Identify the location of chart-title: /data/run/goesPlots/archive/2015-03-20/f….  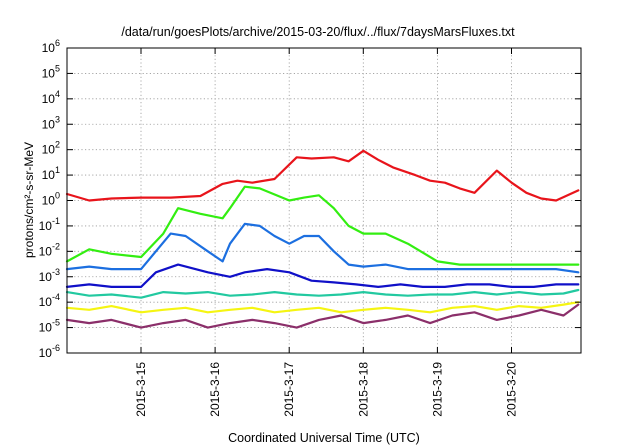
(318, 32).